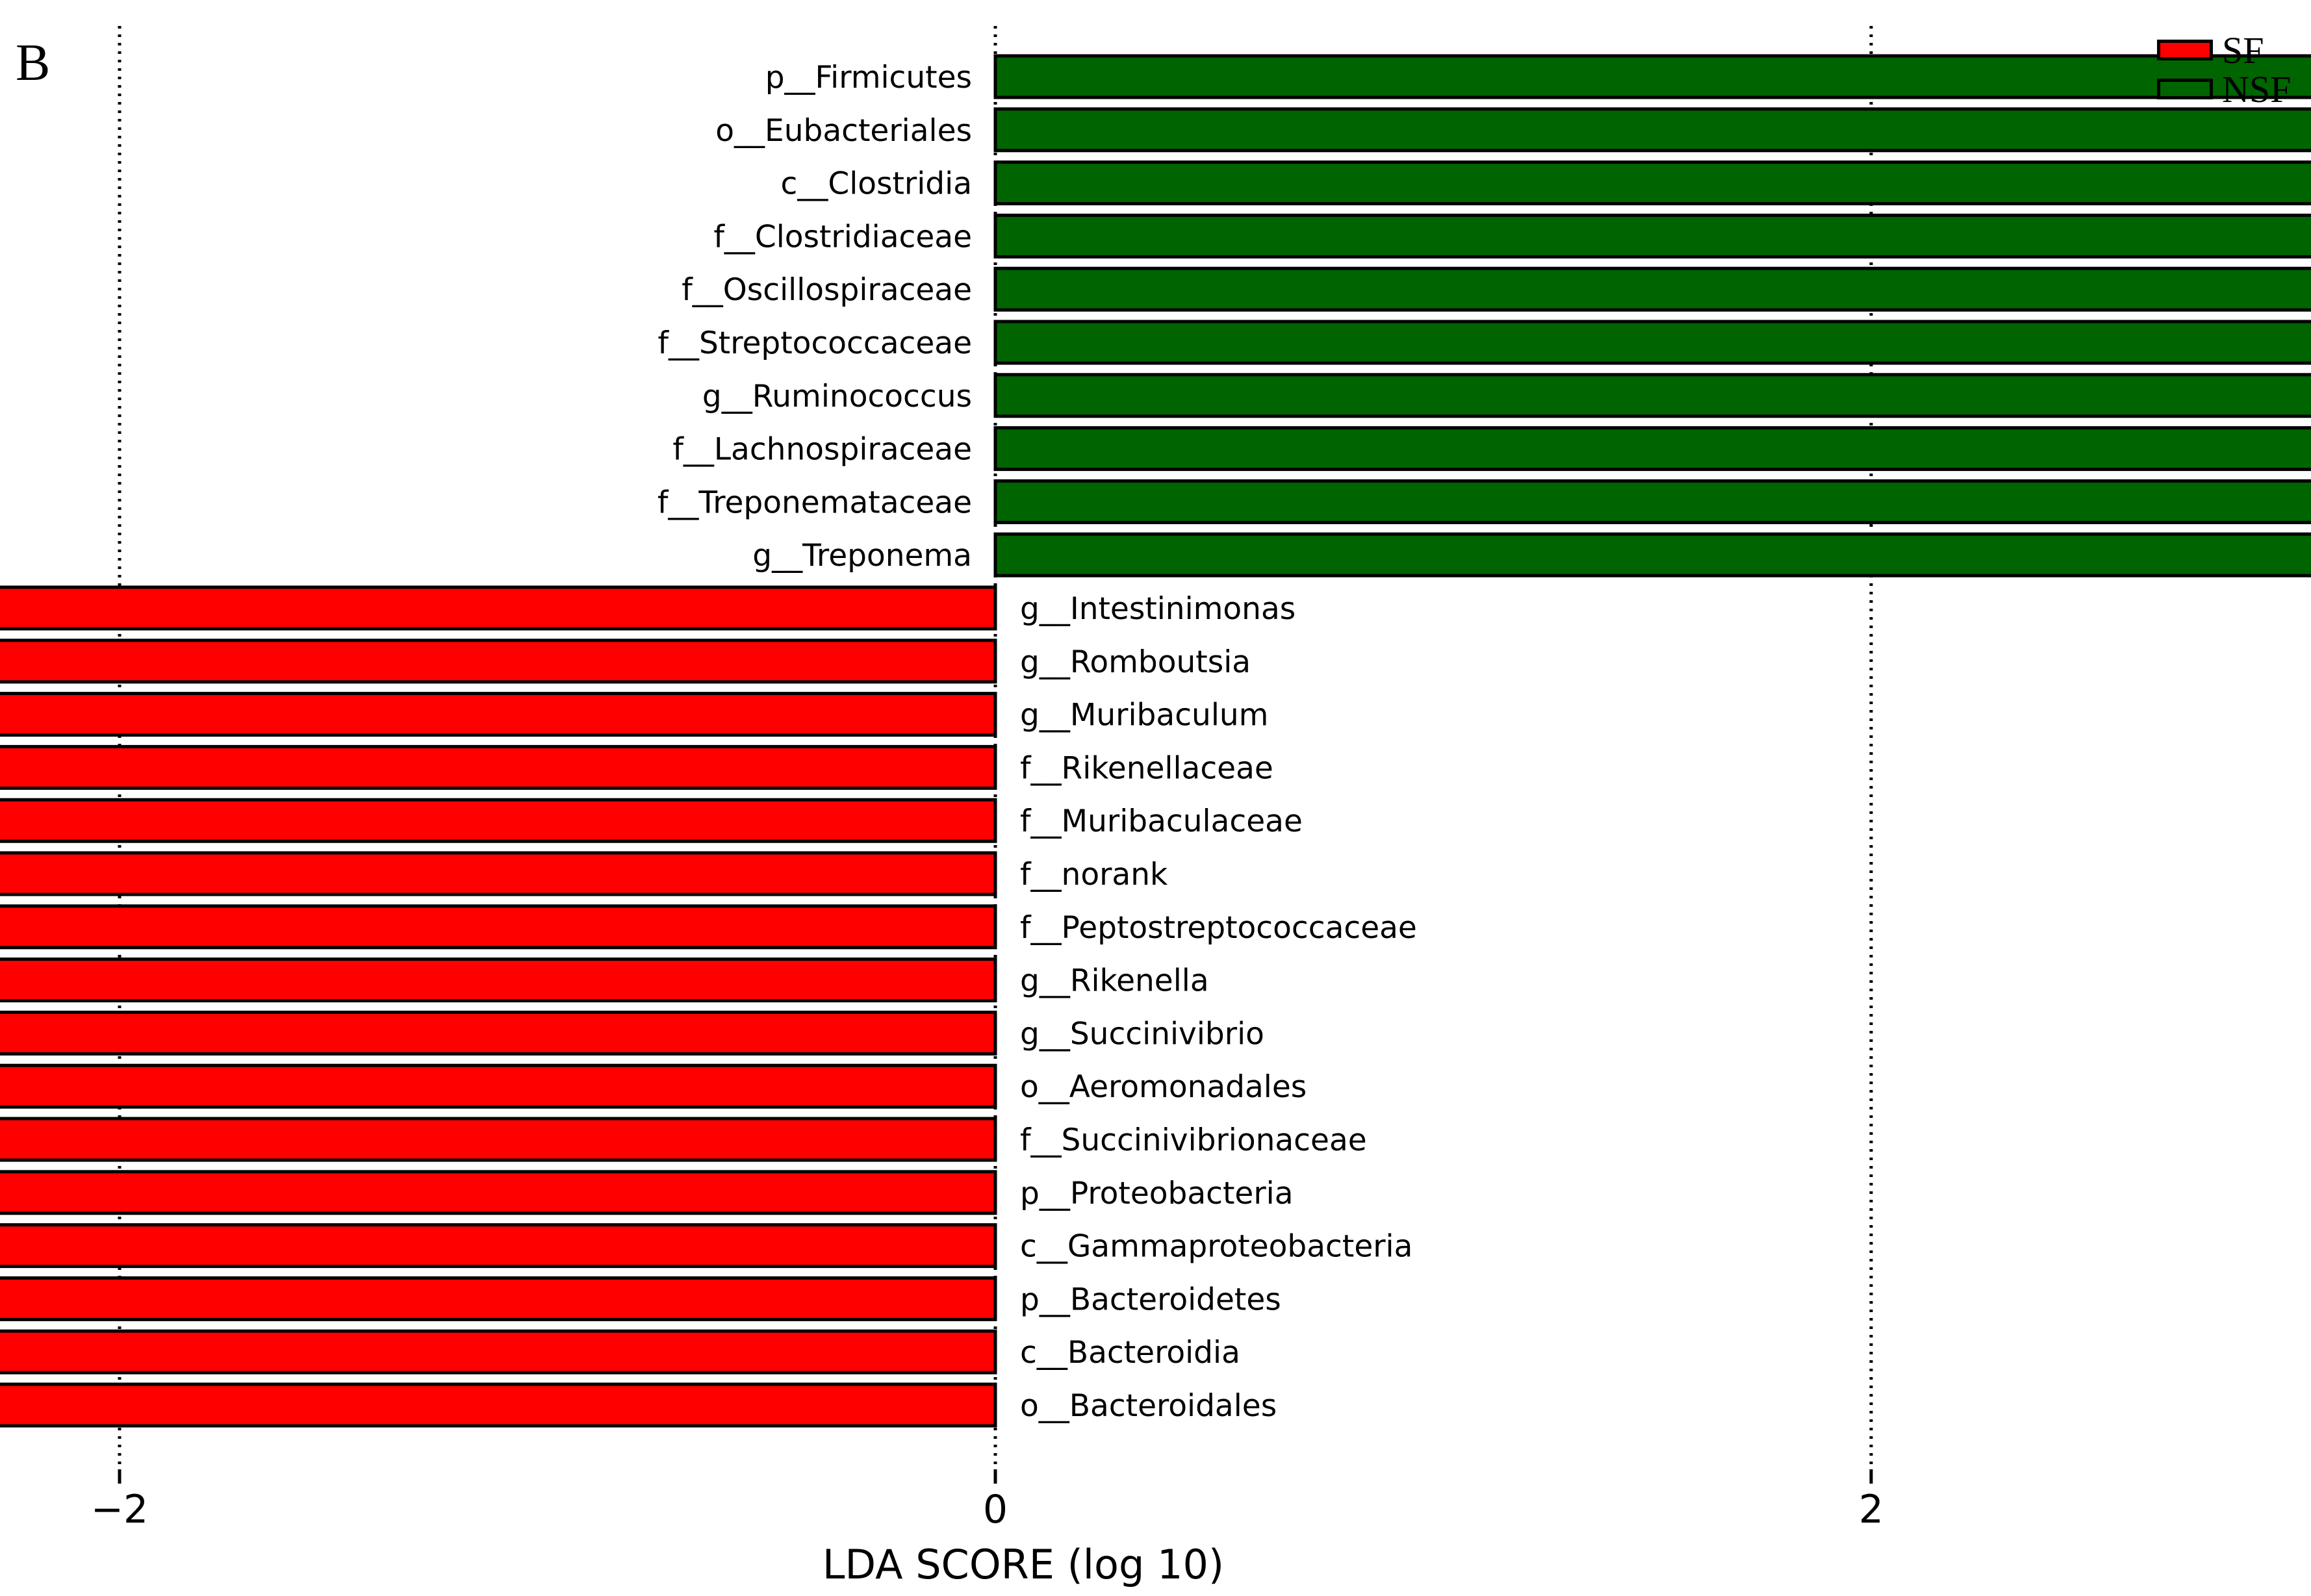 The image size is (2311, 1596). Describe the element at coordinates (815, 343) in the screenshot. I see `bar-label: f__Streptococcaceae` at that location.